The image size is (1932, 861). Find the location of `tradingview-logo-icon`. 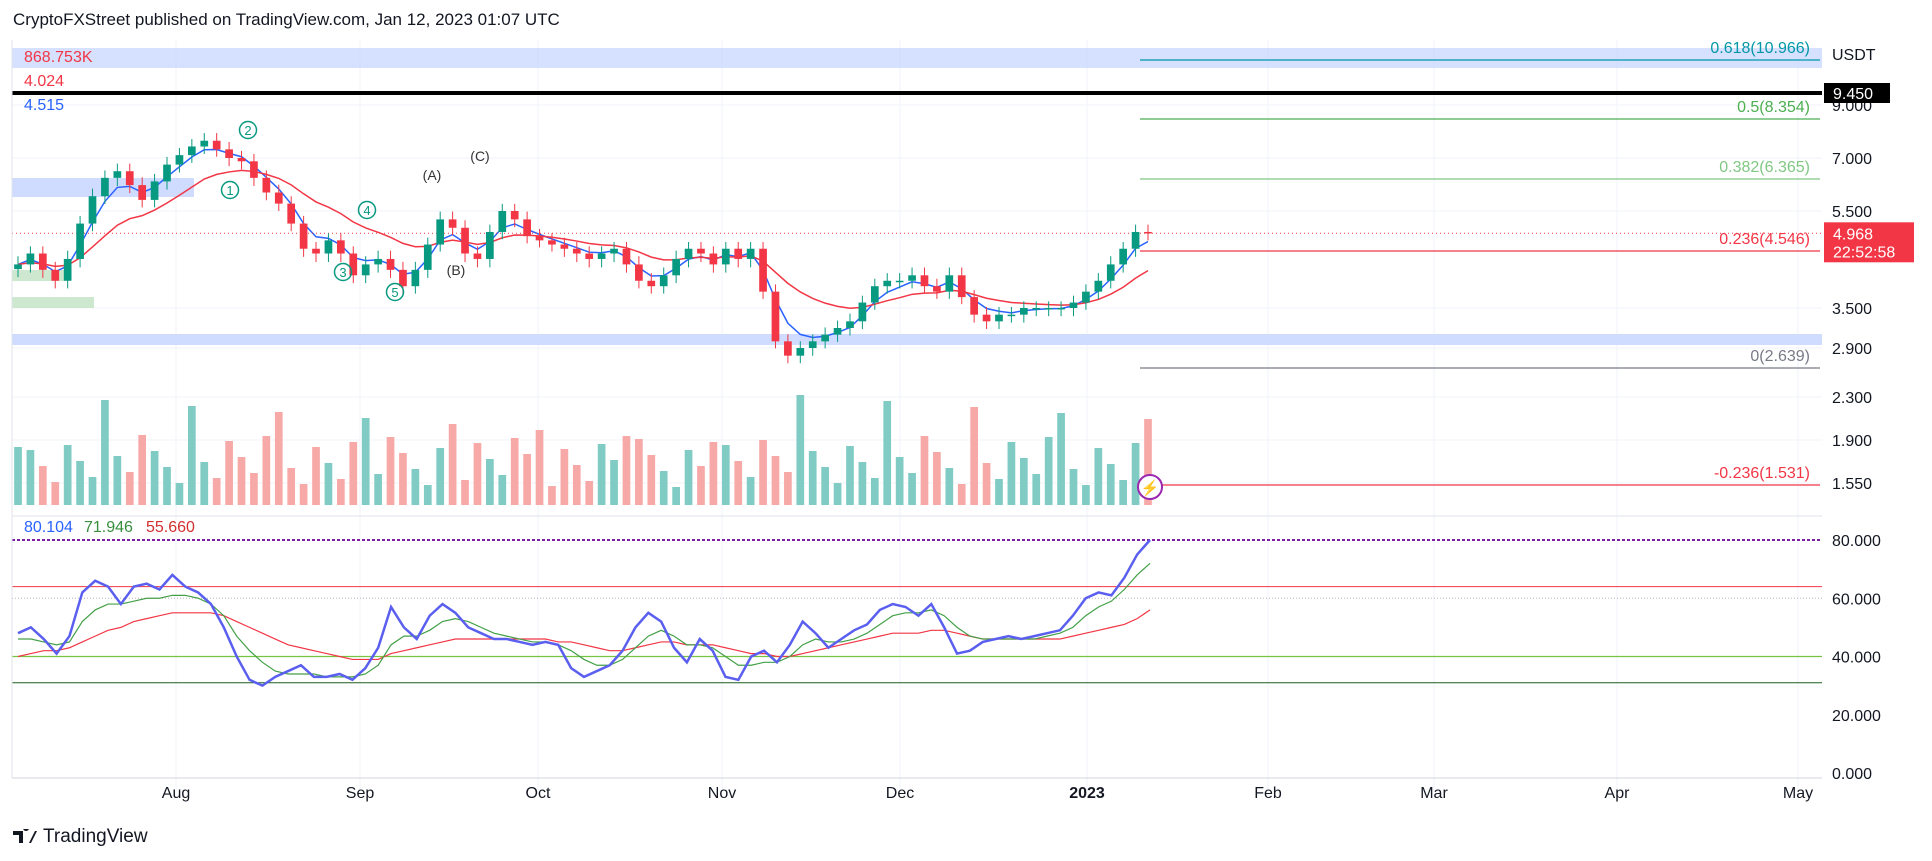

tradingview-logo-icon is located at coordinates (25, 835).